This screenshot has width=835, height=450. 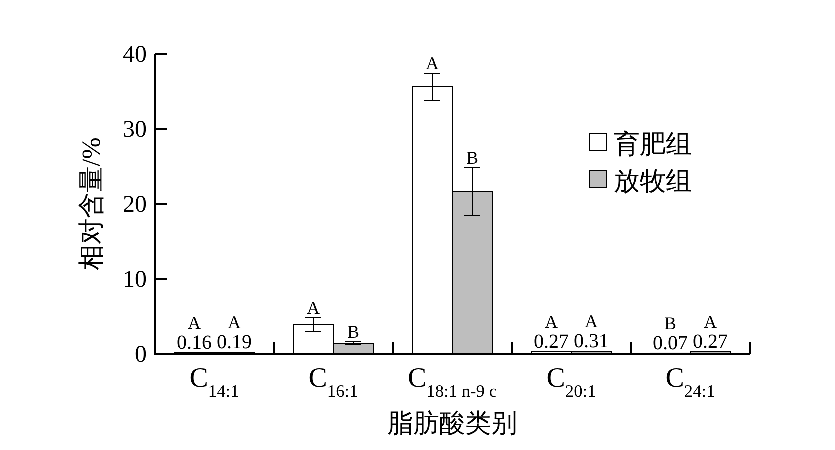 What do you see at coordinates (453, 381) in the screenshot?
I see `x-tick-label: C$_{18:1 n-9 c}$` at bounding box center [453, 381].